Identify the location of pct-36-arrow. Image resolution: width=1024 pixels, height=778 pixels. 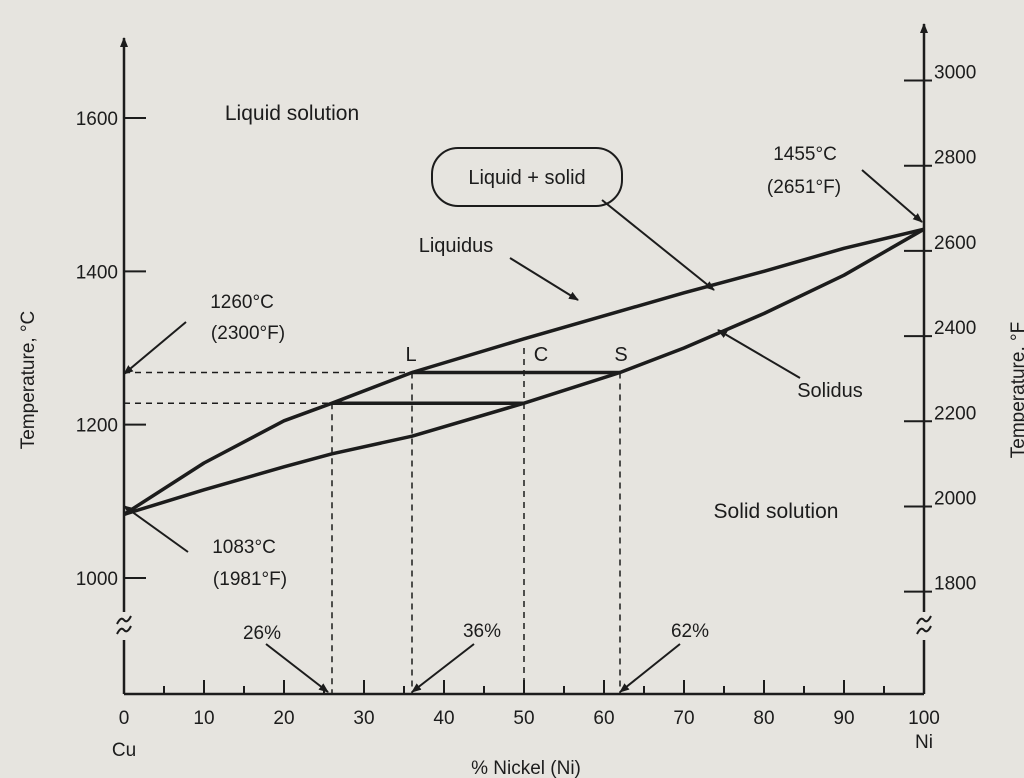
(443, 668).